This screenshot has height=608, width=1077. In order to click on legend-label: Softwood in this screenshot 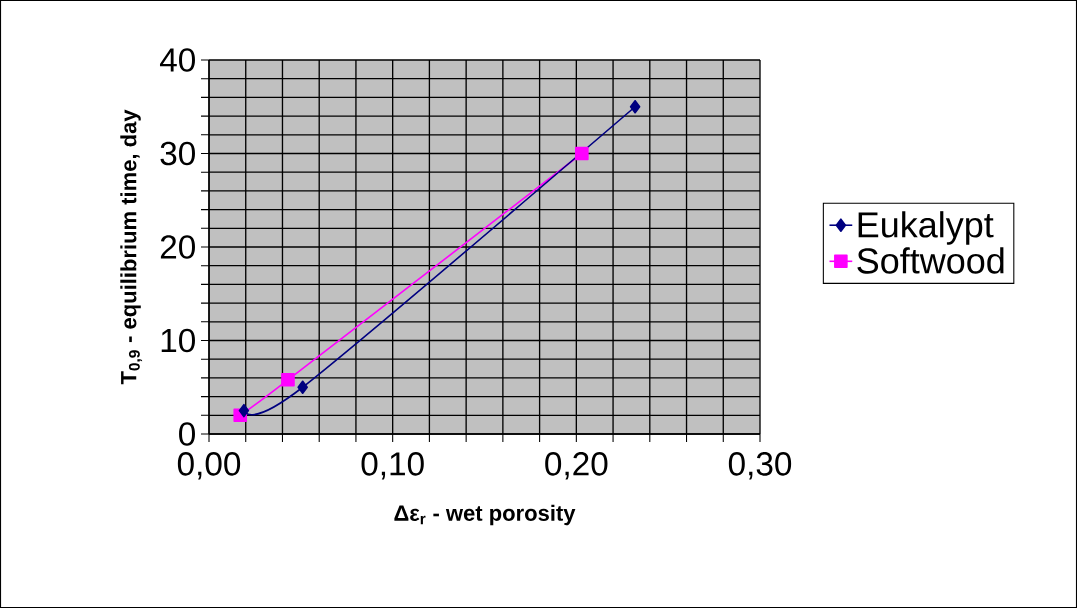, I will do `click(930, 260)`.